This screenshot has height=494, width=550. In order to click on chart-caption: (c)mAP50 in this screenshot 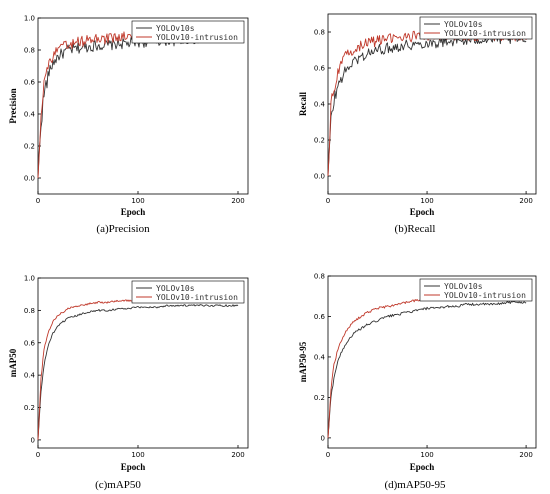, I will do `click(118, 485)`.